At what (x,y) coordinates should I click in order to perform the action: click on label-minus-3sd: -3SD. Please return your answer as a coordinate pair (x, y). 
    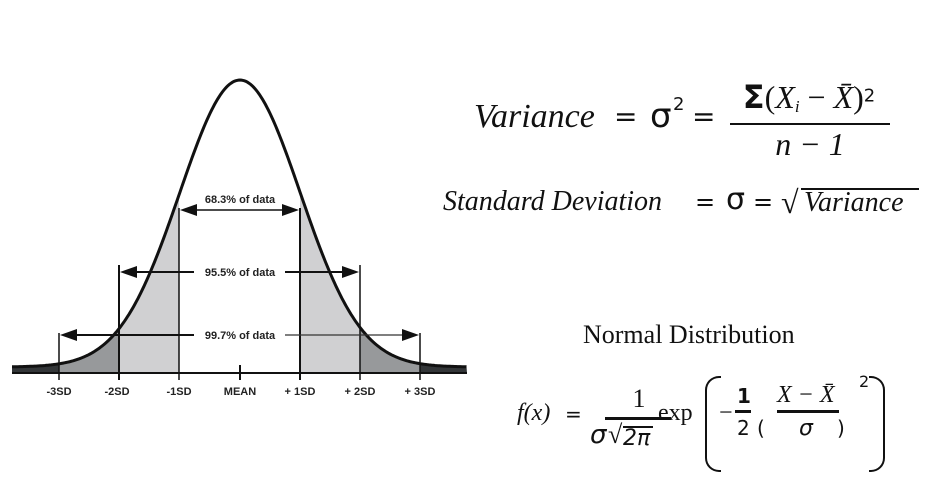
    Looking at the image, I should click on (58, 392).